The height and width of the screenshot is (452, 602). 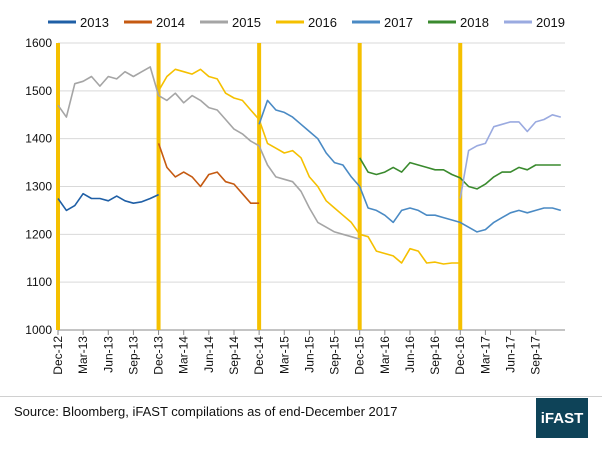 What do you see at coordinates (83, 355) in the screenshot?
I see `x-tick-label: Mar-13` at bounding box center [83, 355].